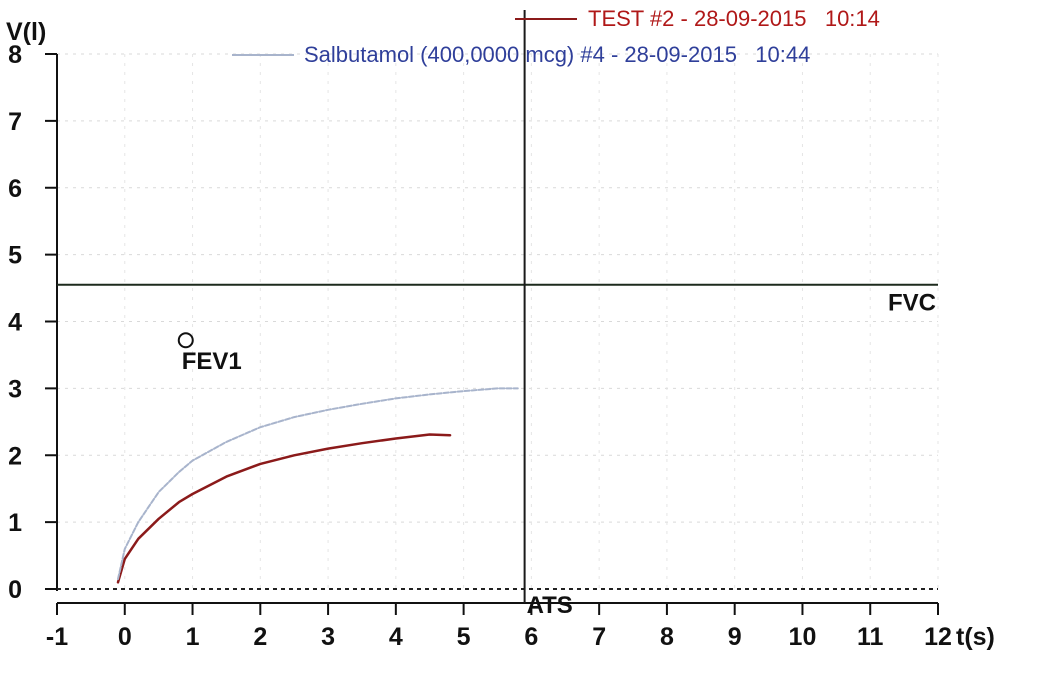 This screenshot has width=1049, height=687. I want to click on x-tick-label: 8, so click(667, 637).